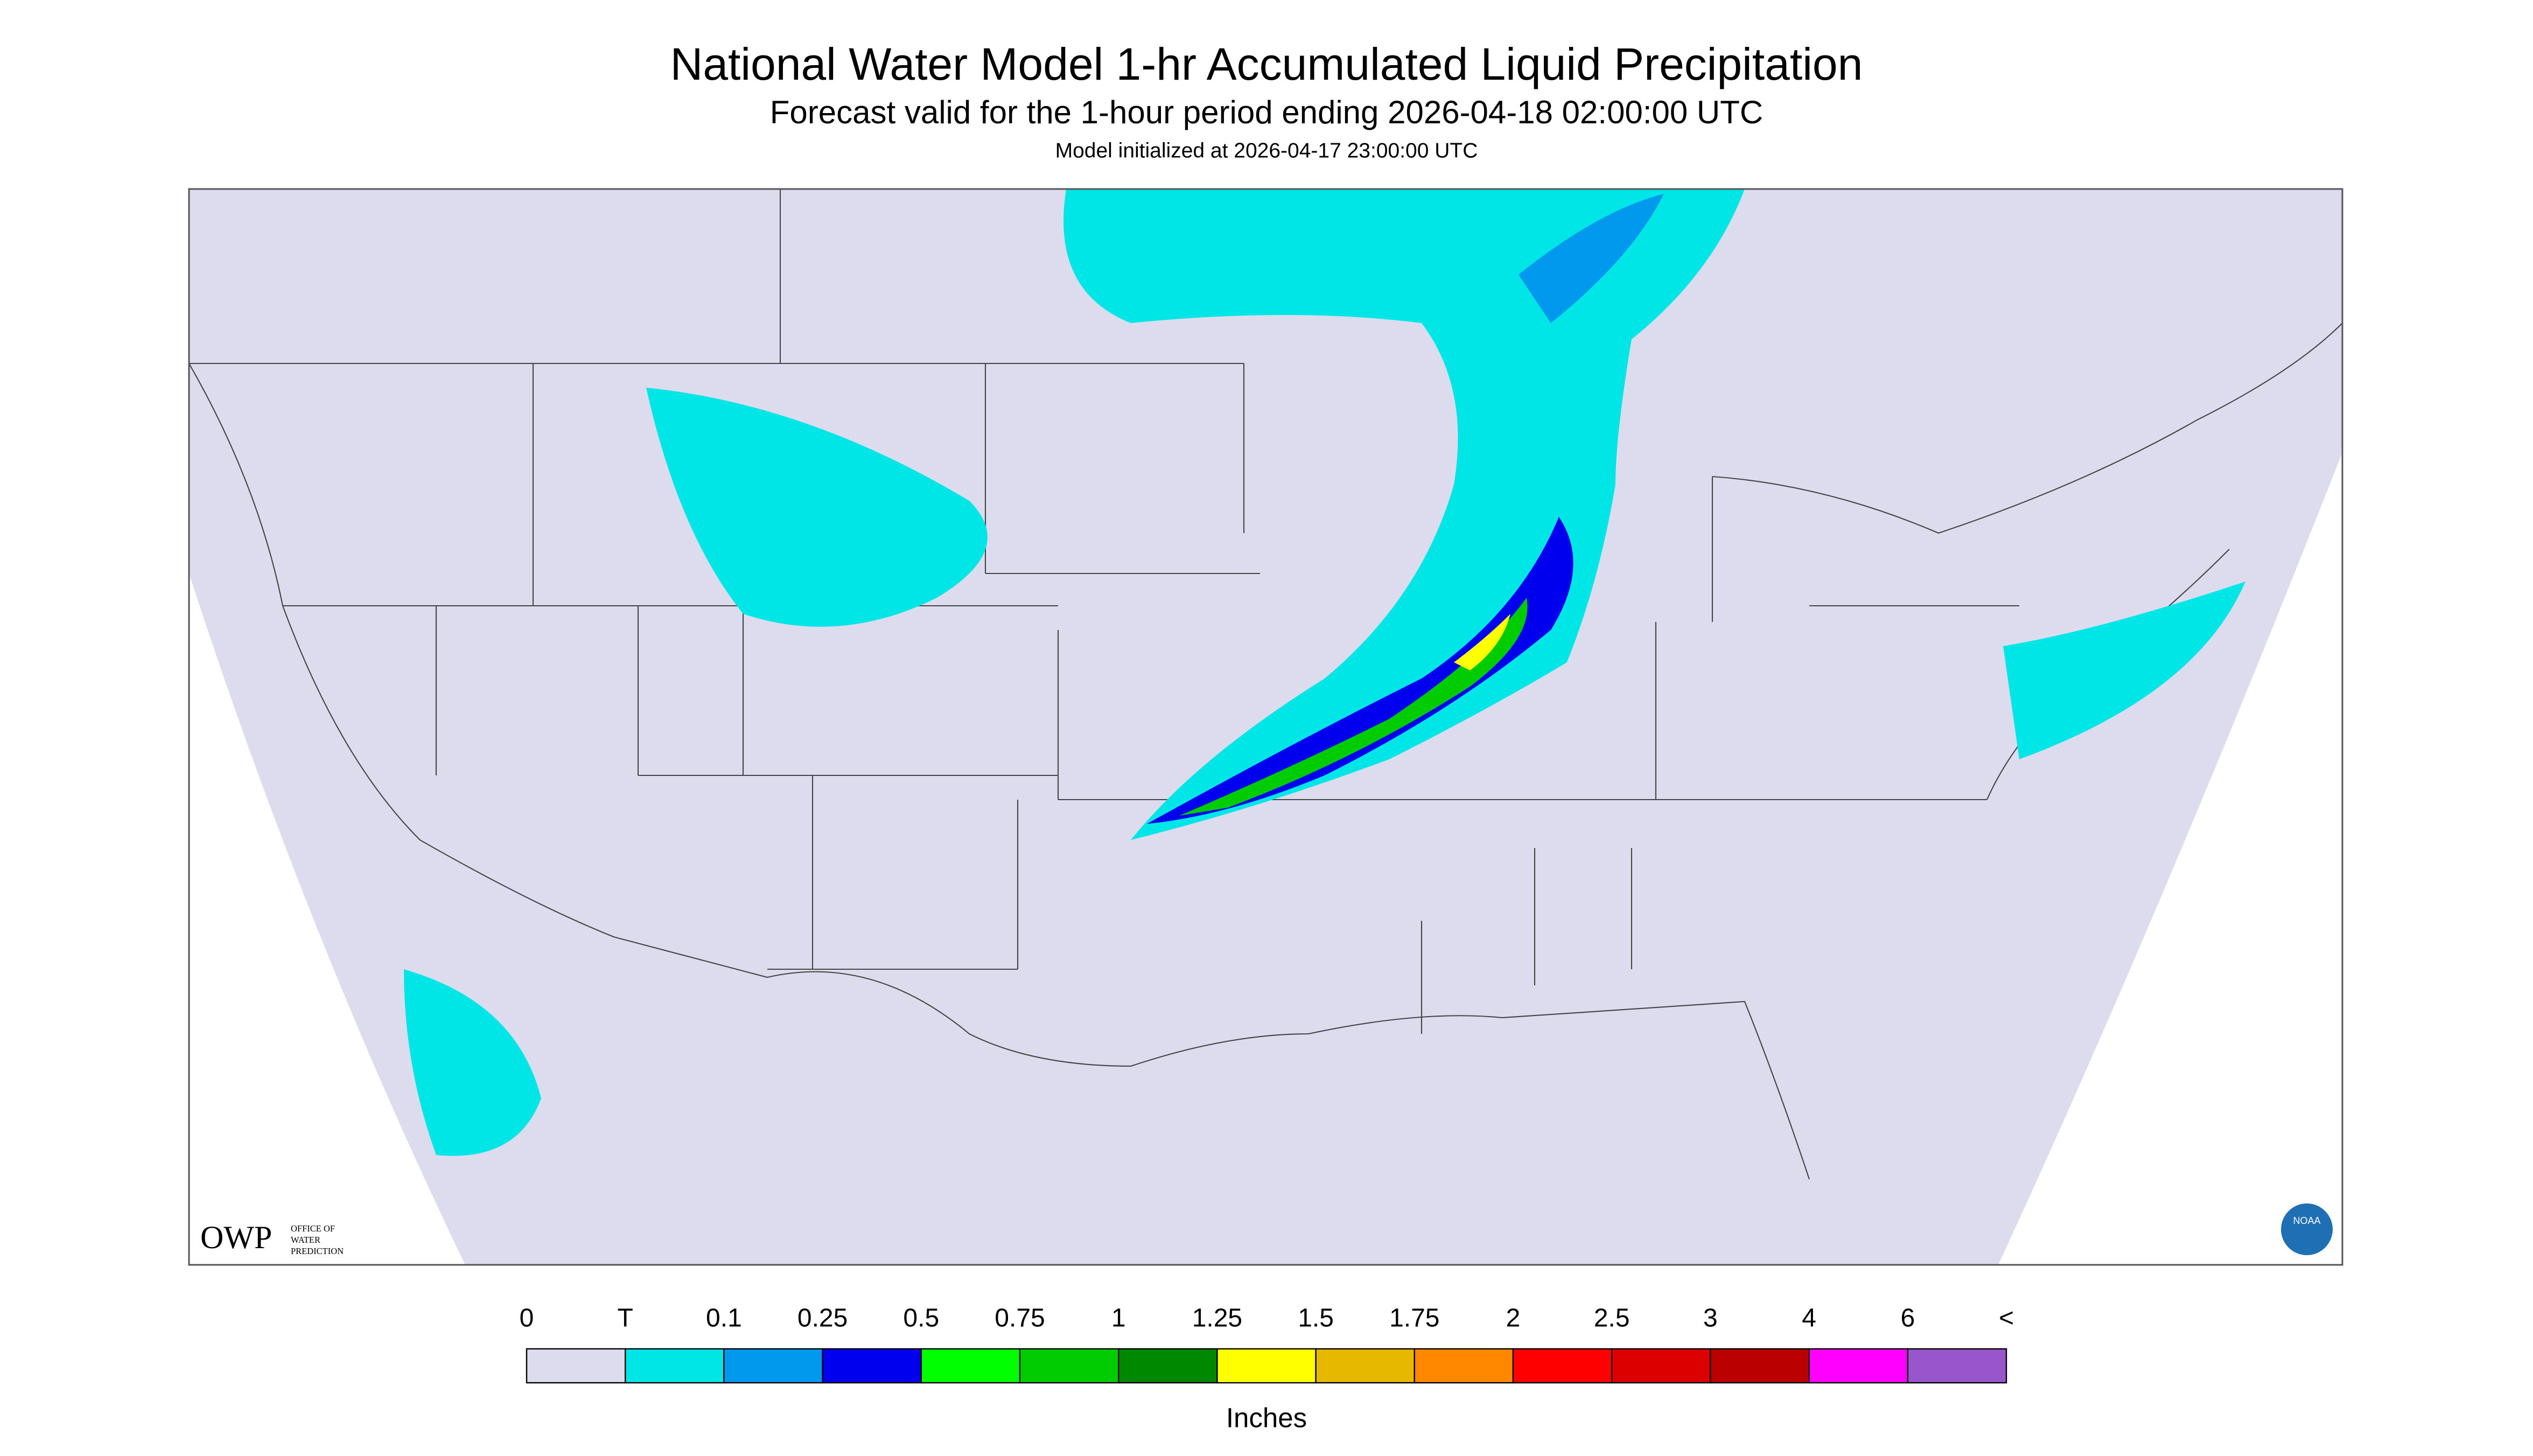 The width and height of the screenshot is (2533, 1456). I want to click on legend-tick-label: 3, so click(1710, 1318).